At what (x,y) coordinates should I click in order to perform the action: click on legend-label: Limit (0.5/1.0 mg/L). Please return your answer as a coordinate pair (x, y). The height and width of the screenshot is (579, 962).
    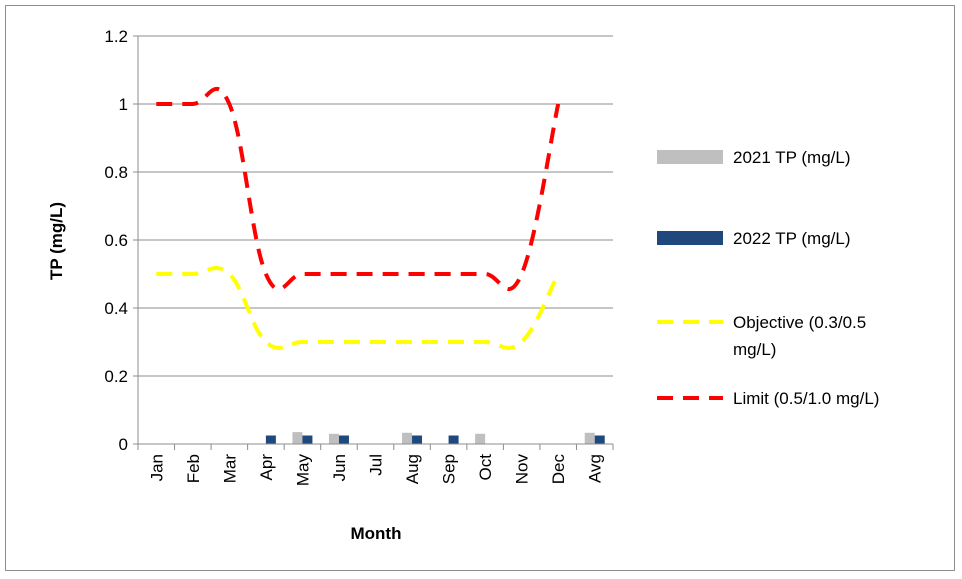
    Looking at the image, I should click on (806, 398).